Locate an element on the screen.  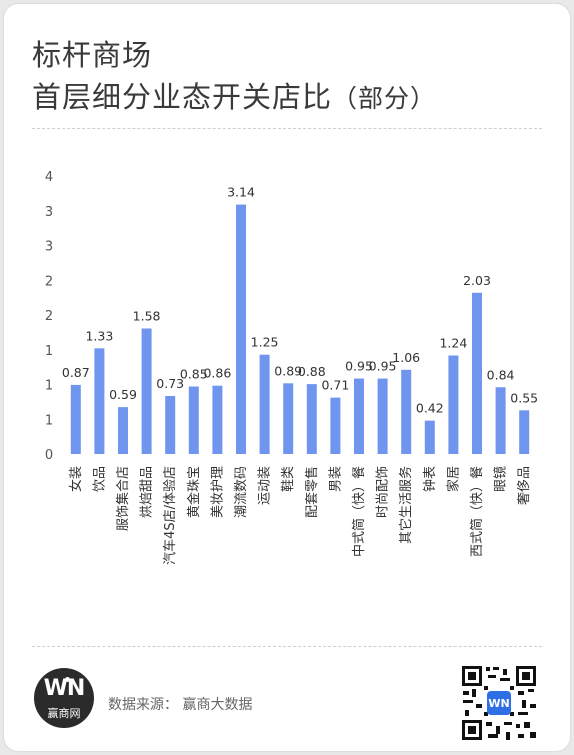
data-label: 1.06 is located at coordinates (406, 357).